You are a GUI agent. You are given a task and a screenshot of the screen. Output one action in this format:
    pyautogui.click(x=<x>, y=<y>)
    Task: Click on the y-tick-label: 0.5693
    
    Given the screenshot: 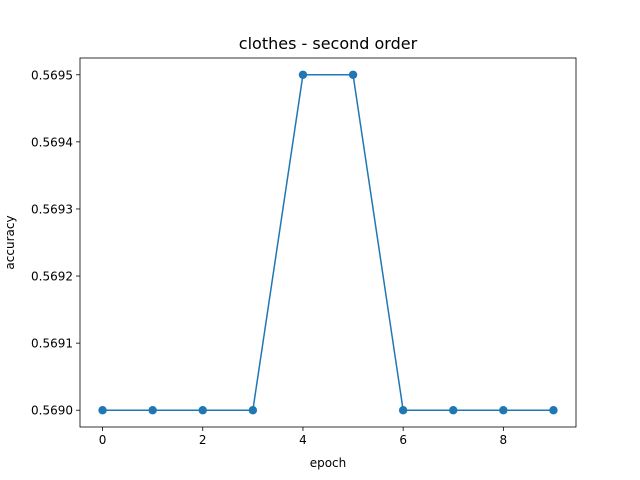 What is the action you would take?
    pyautogui.click(x=52, y=209)
    